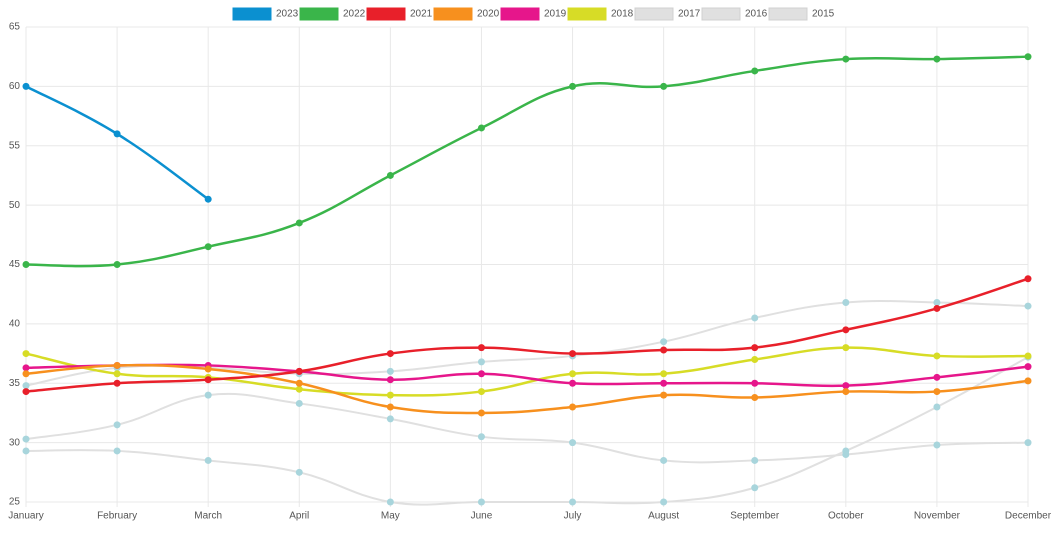 This screenshot has height=534, width=1063. Describe the element at coordinates (15, 145) in the screenshot. I see `y-tick-label: 55` at that location.